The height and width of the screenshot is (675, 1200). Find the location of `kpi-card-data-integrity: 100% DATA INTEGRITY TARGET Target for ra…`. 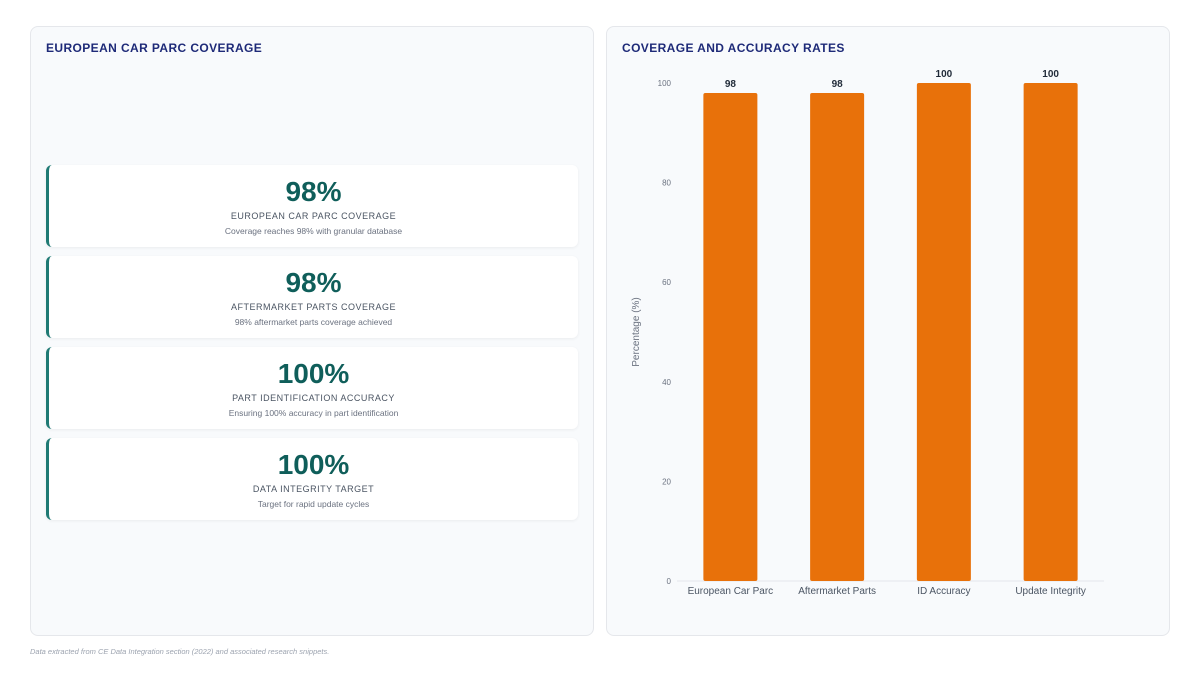

kpi-card-data-integrity: 100% DATA INTEGRITY TARGET Target for ra… is located at coordinates (312, 479).